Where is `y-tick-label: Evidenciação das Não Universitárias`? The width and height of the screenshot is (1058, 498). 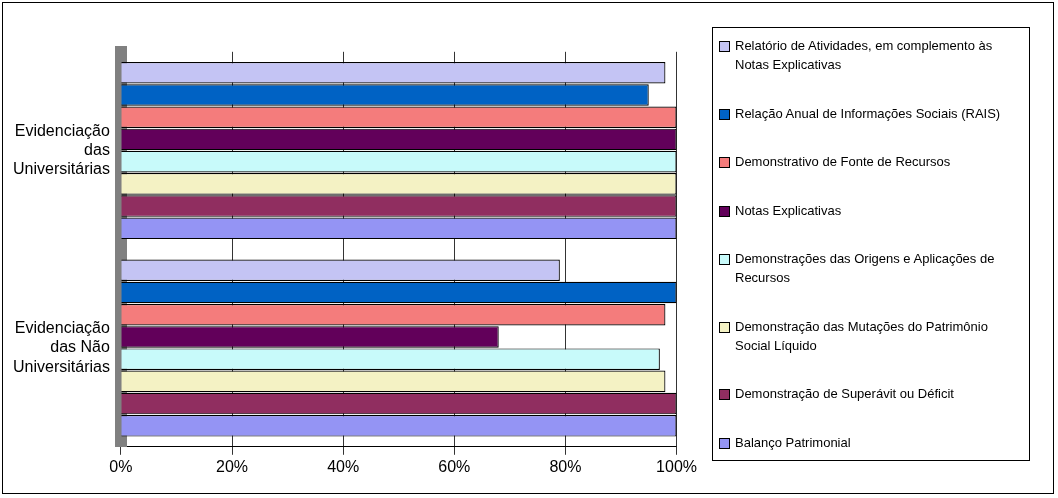 y-tick-label: Evidenciação das Não Universitárias is located at coordinates (61, 347).